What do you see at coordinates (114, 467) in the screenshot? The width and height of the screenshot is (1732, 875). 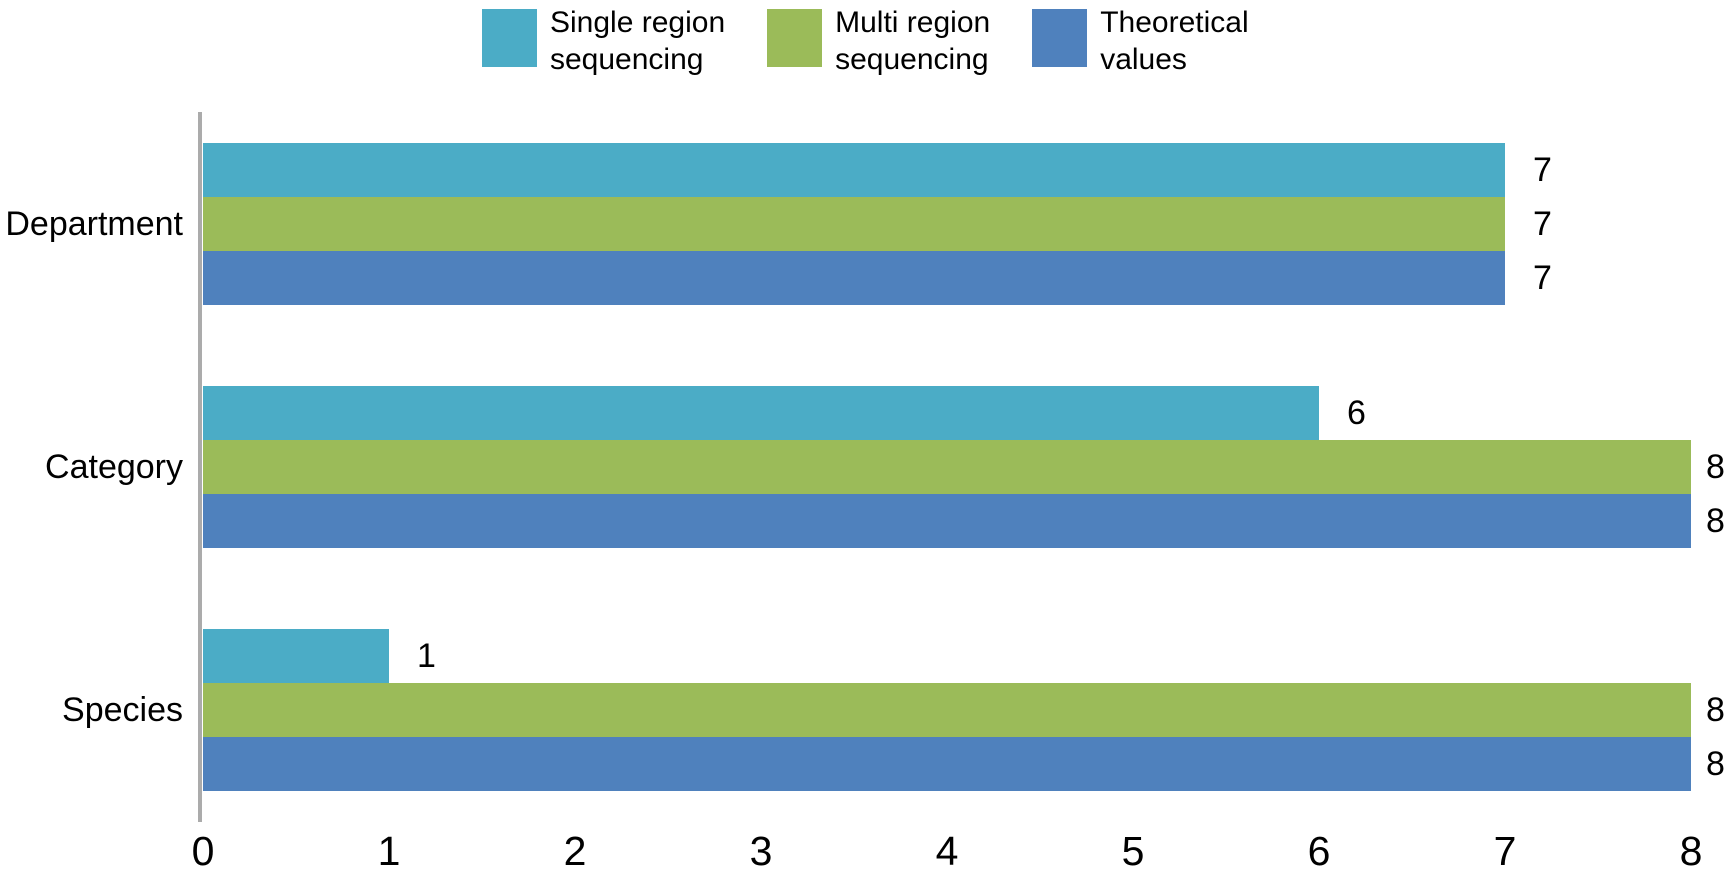 I see `y-category-label-category: Category` at bounding box center [114, 467].